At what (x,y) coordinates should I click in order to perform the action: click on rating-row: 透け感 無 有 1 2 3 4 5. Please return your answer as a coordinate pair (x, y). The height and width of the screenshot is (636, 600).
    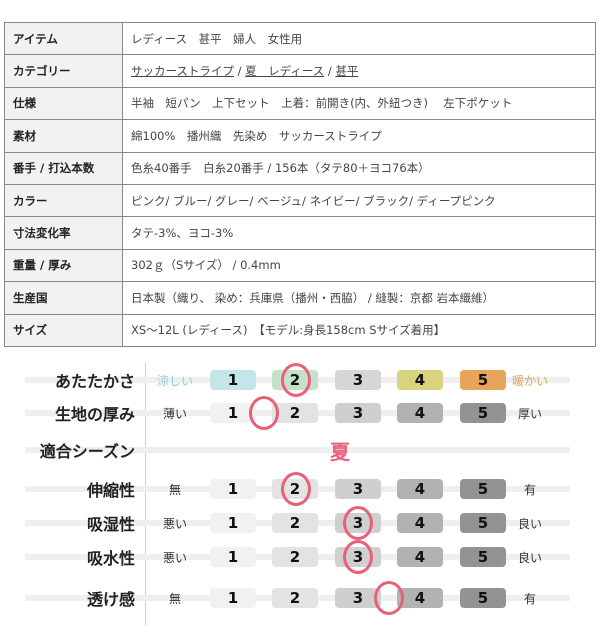
    Looking at the image, I should click on (297, 598).